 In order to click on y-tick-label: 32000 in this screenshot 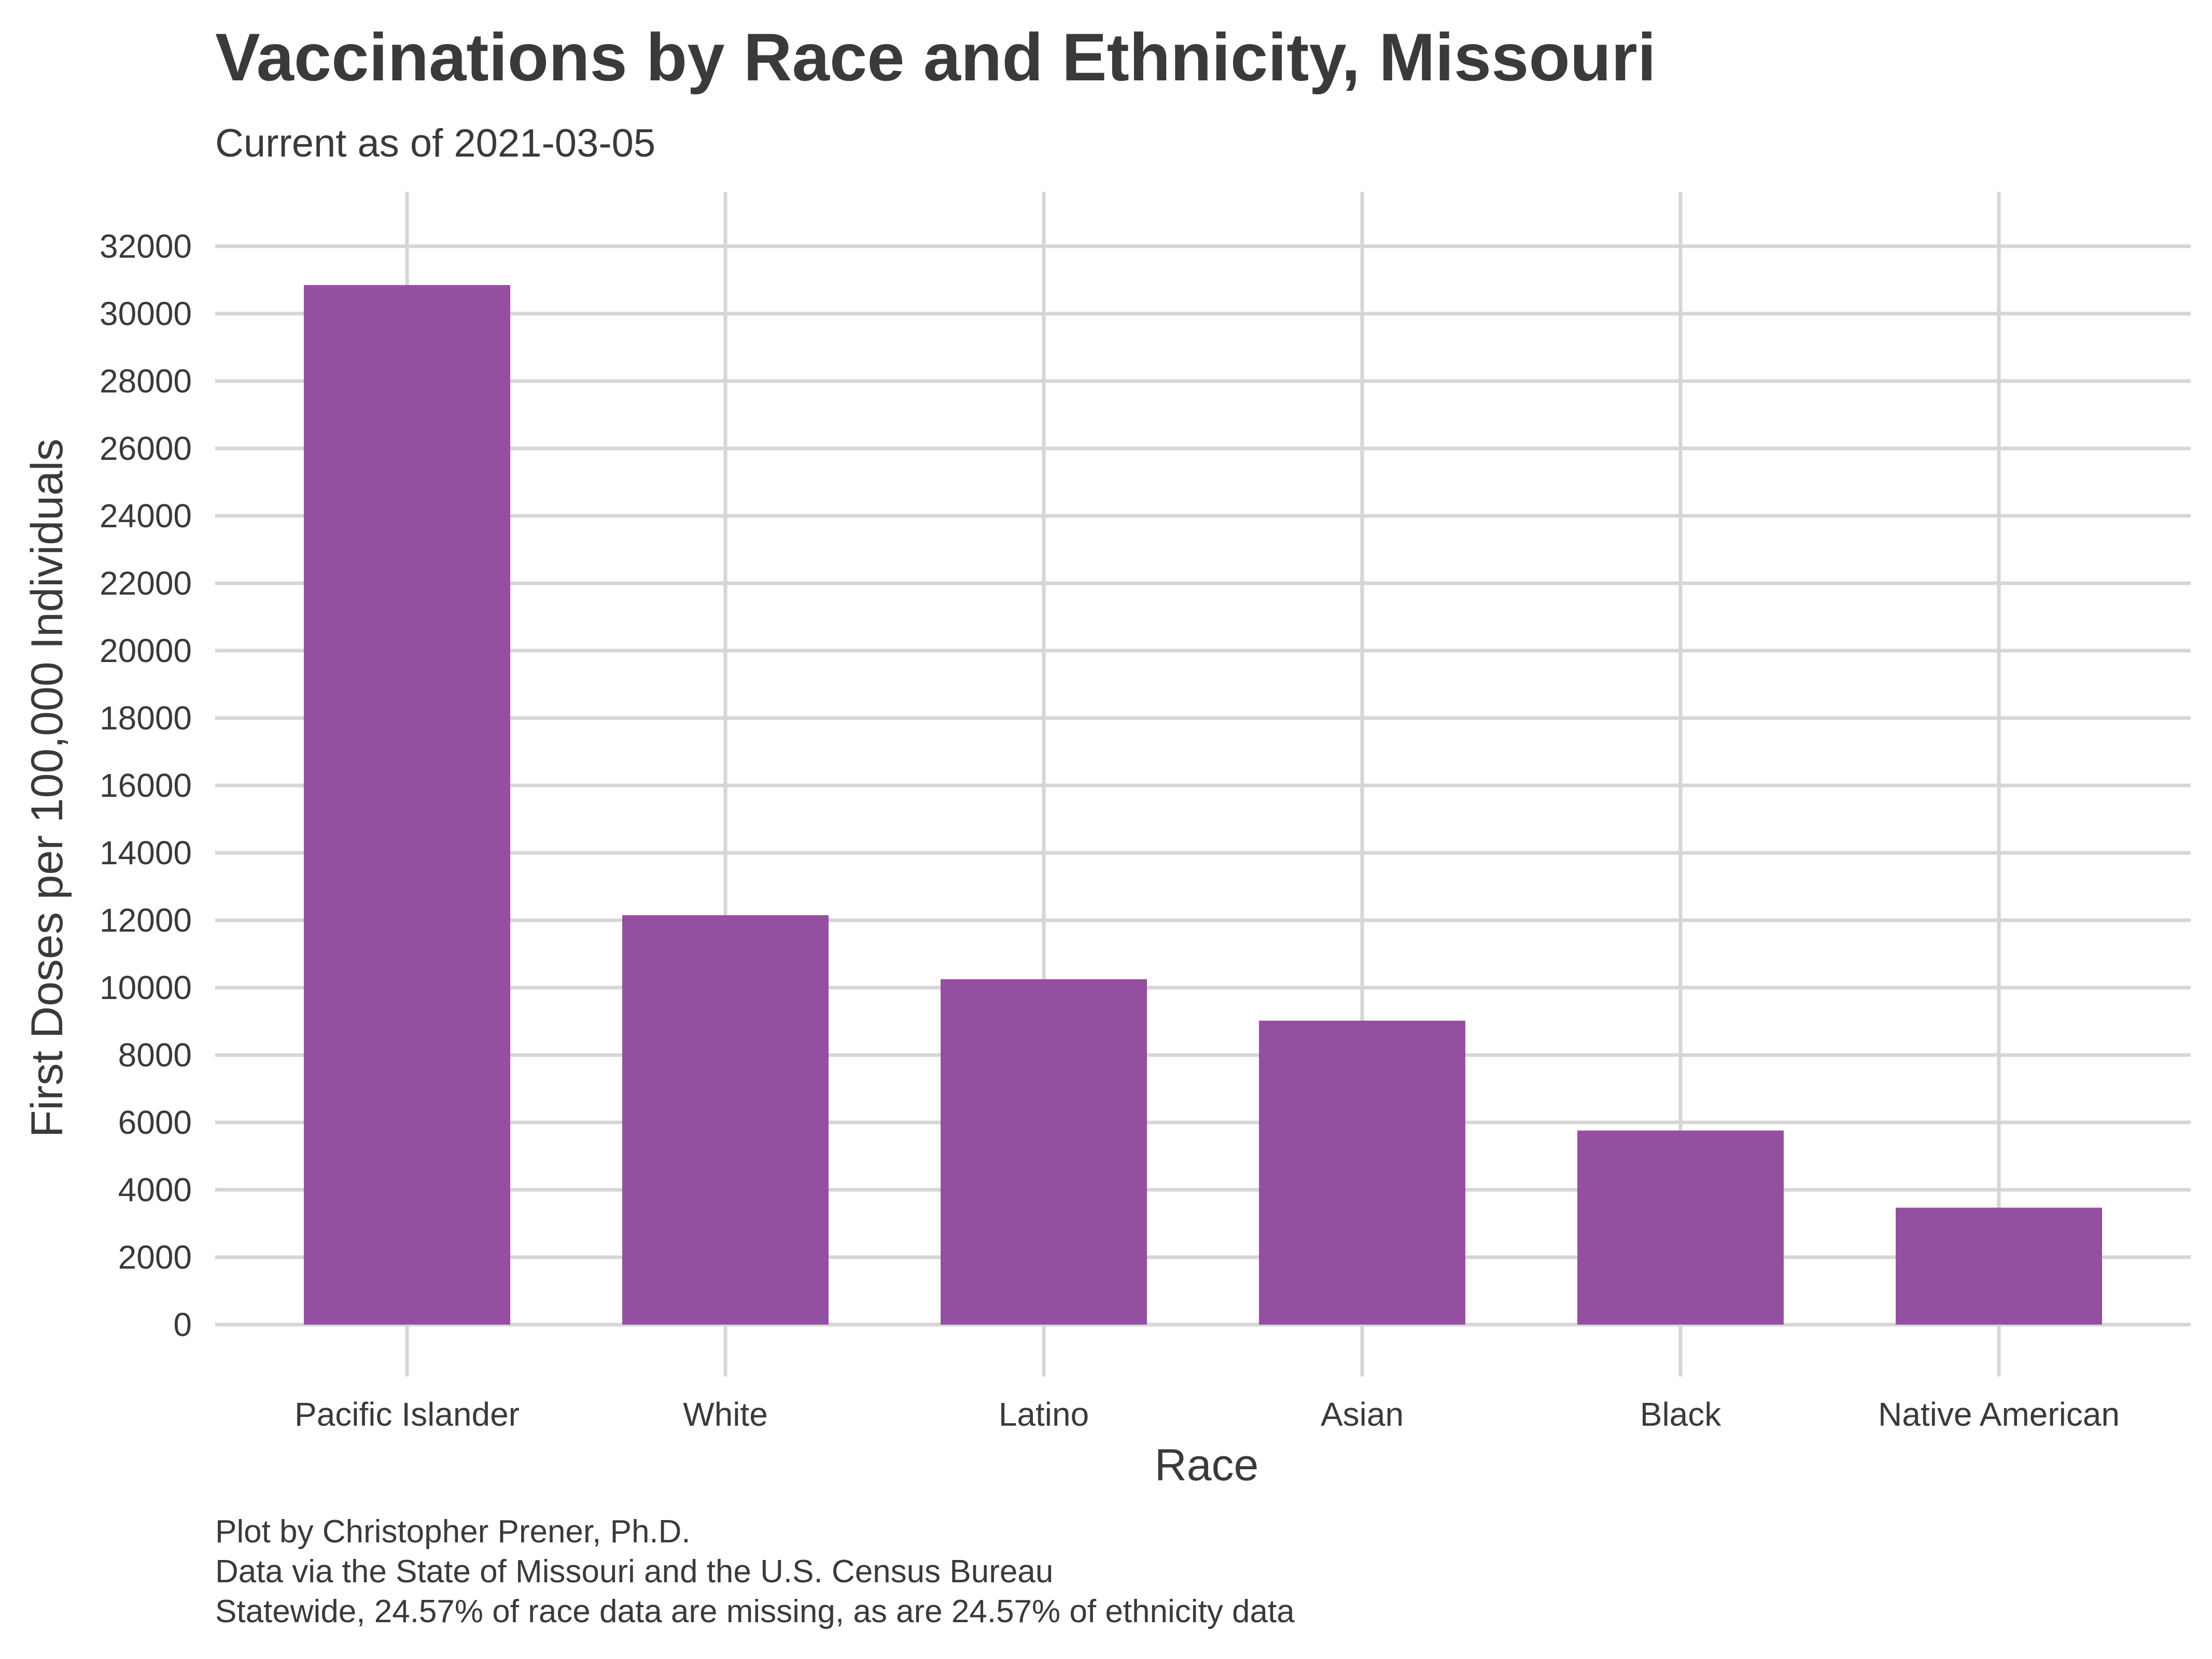, I will do `click(146, 246)`.